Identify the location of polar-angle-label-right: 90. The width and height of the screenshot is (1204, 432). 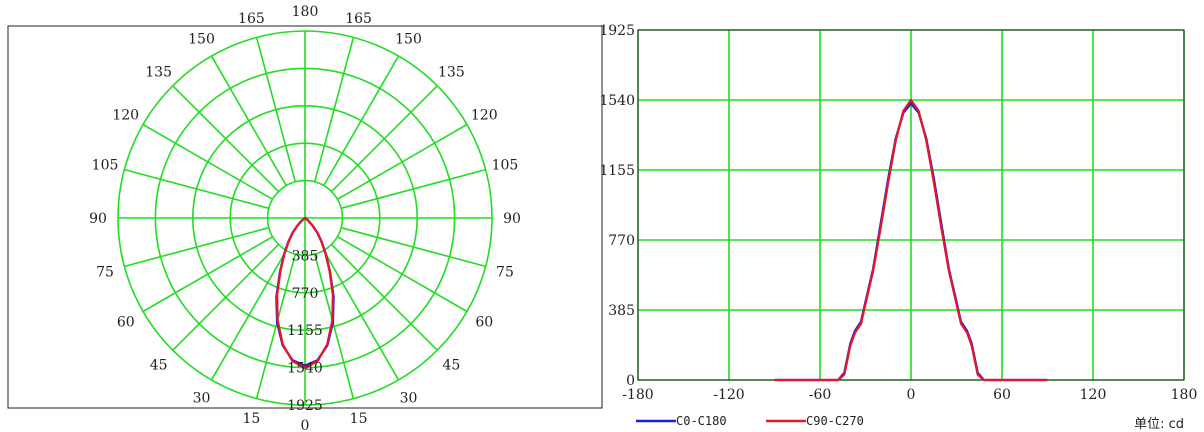
(512, 219).